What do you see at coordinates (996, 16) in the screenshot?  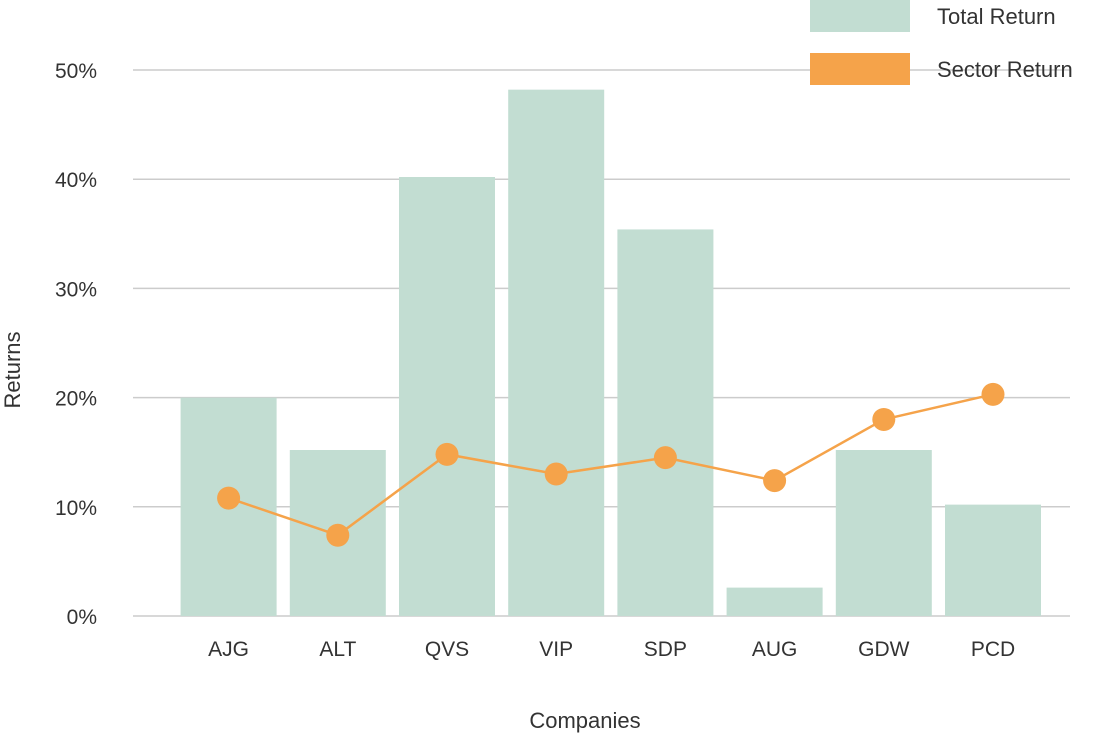 I see `legend-label-total-return: Total Return` at bounding box center [996, 16].